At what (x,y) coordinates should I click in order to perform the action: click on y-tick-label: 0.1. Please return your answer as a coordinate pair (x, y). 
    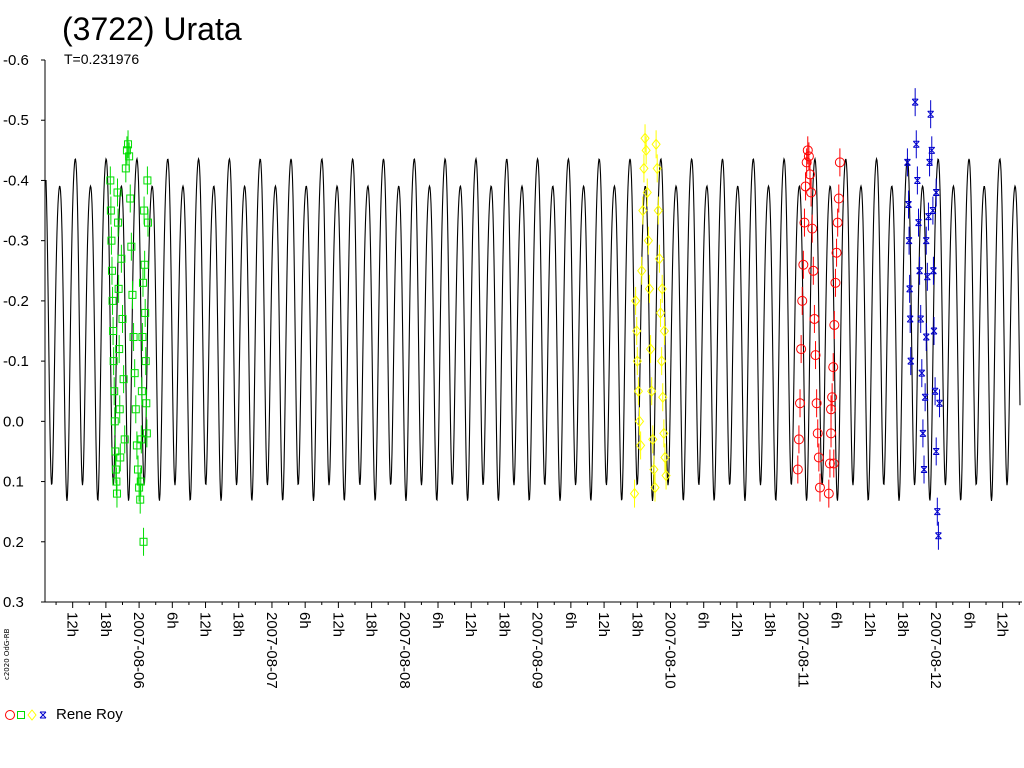
    Looking at the image, I should click on (13, 482).